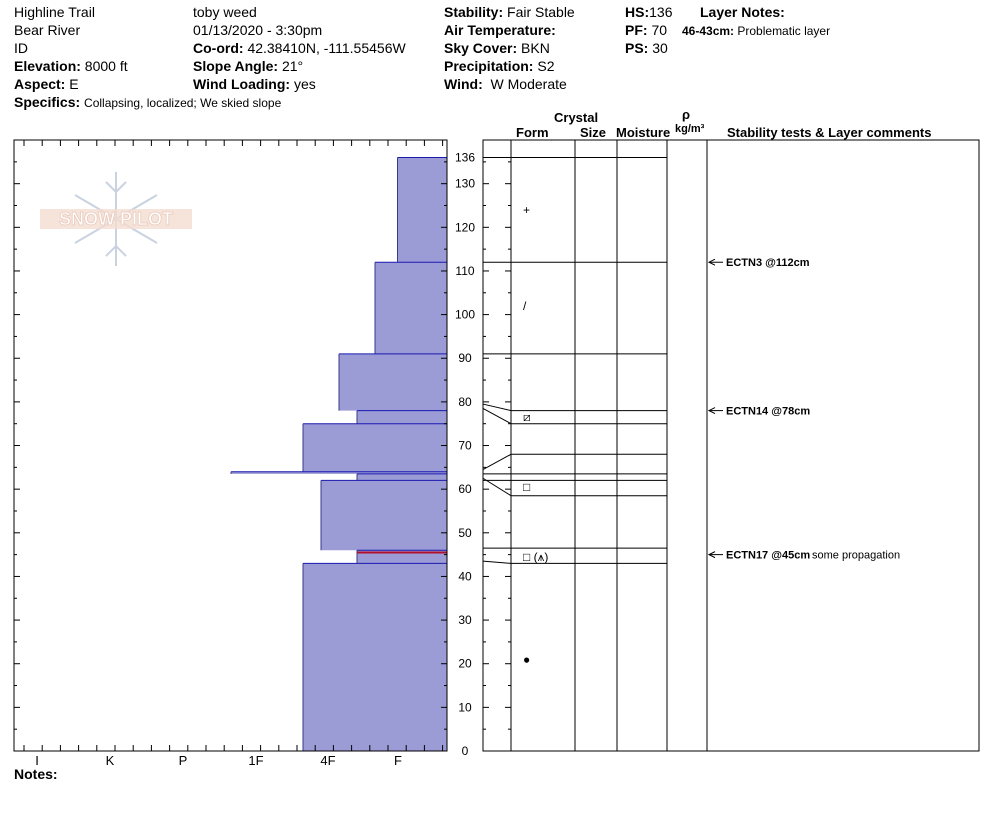 The image size is (994, 840). Describe the element at coordinates (636, 30) in the screenshot. I see `pf-label: PF:` at that location.